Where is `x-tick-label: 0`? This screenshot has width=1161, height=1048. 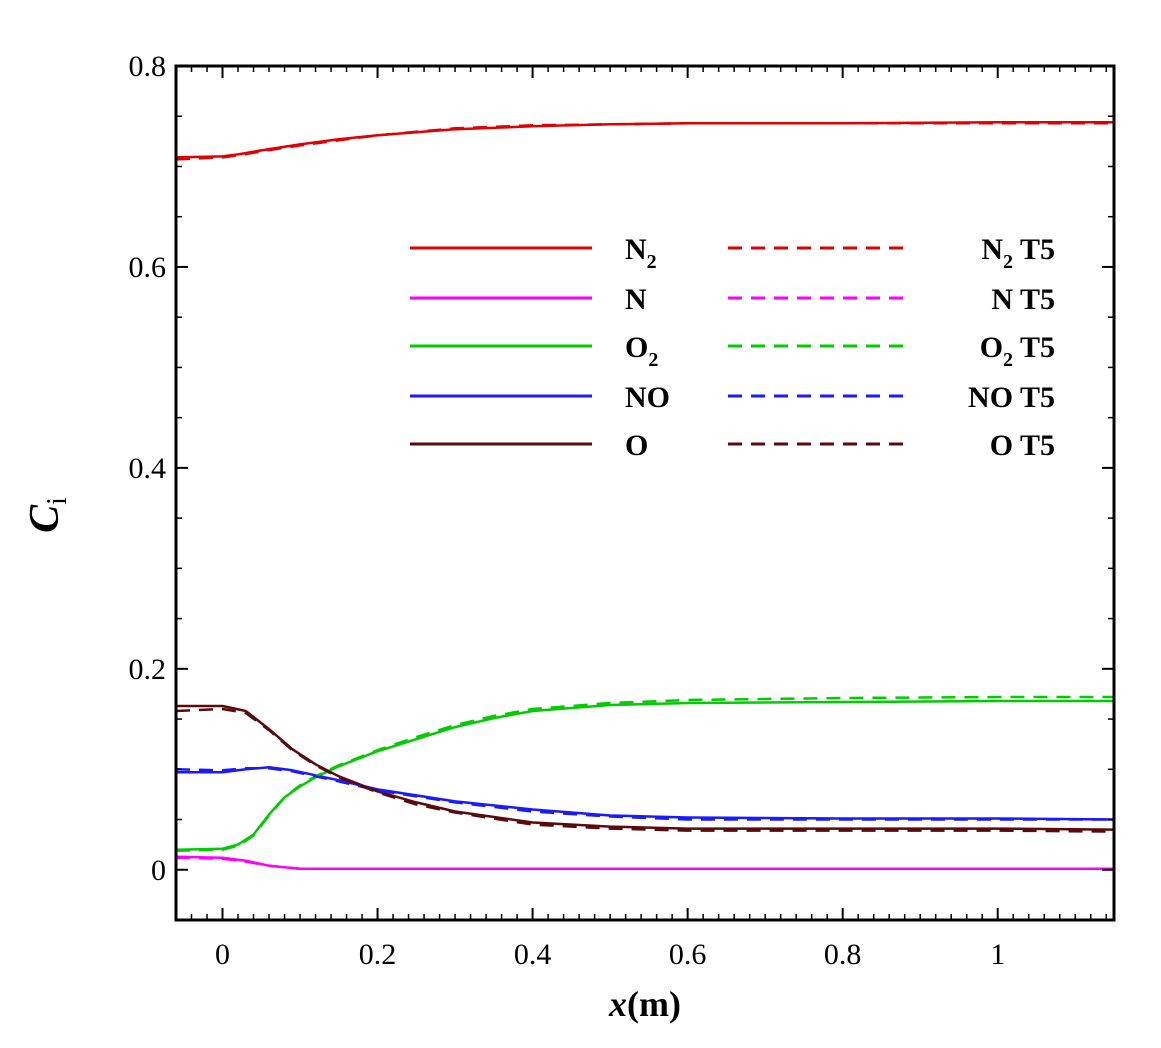
x-tick-label: 0 is located at coordinates (222, 954).